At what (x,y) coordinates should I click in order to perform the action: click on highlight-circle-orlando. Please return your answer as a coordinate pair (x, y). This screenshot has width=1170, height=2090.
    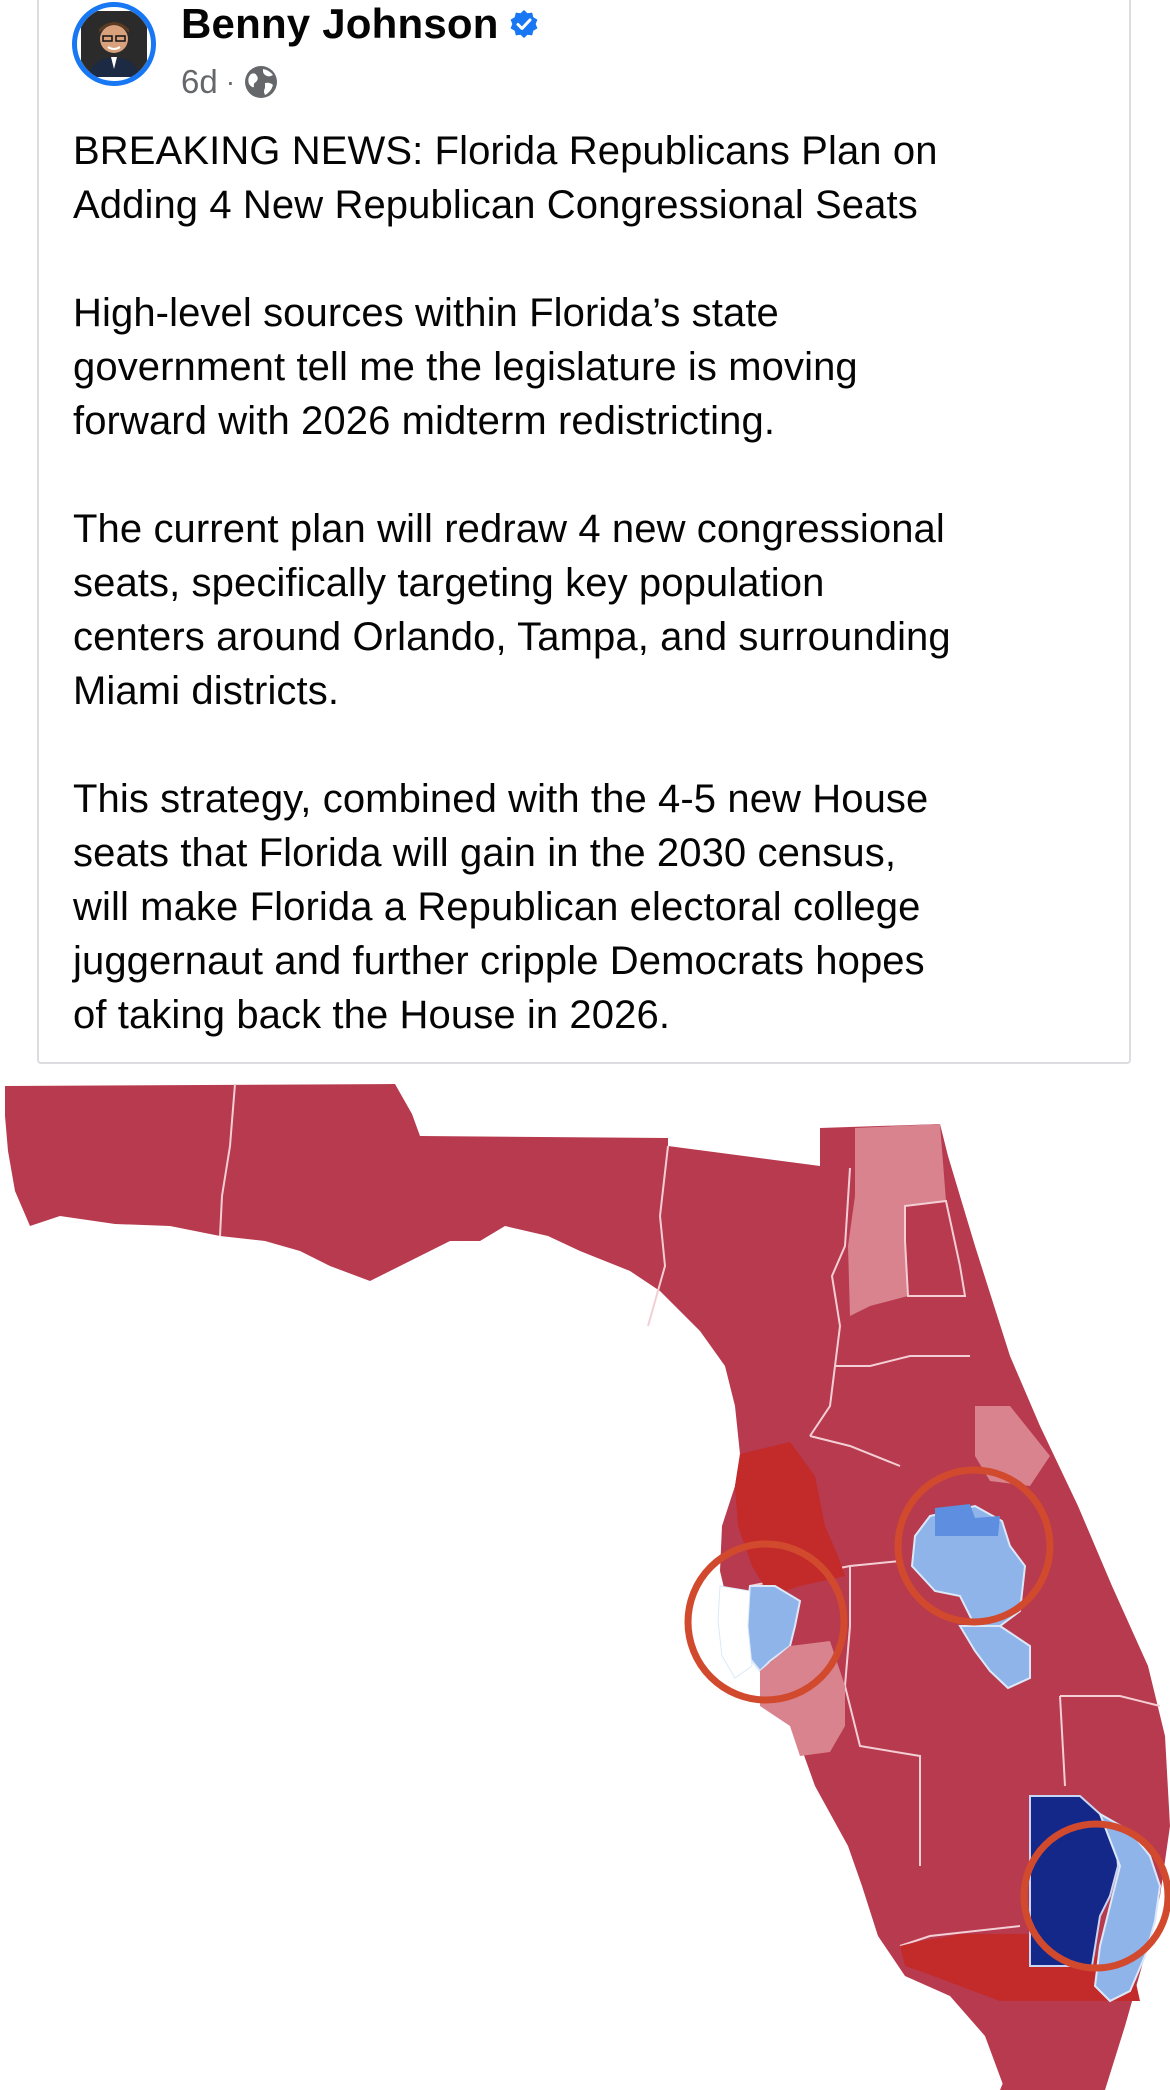
    Looking at the image, I should click on (974, 1546).